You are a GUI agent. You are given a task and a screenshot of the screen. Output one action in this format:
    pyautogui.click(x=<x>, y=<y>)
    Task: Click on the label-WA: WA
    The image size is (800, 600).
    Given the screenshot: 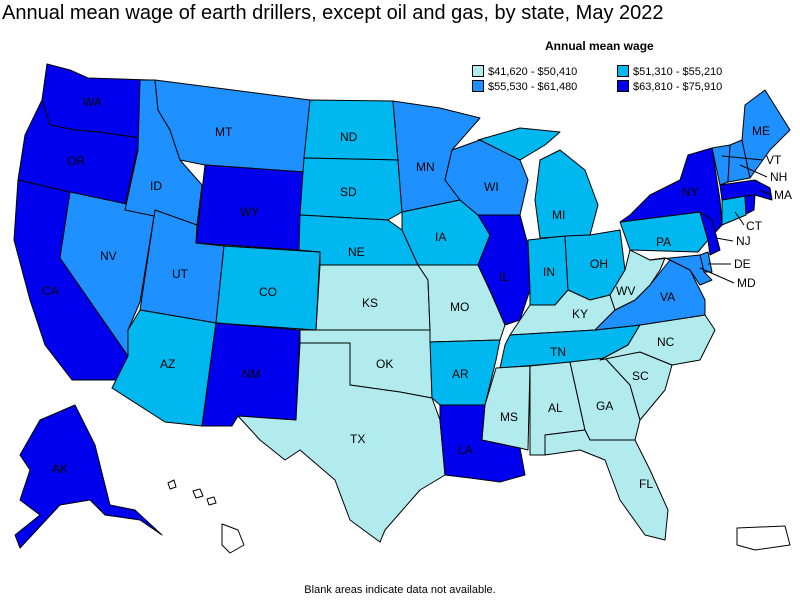 What is the action you would take?
    pyautogui.click(x=92, y=102)
    